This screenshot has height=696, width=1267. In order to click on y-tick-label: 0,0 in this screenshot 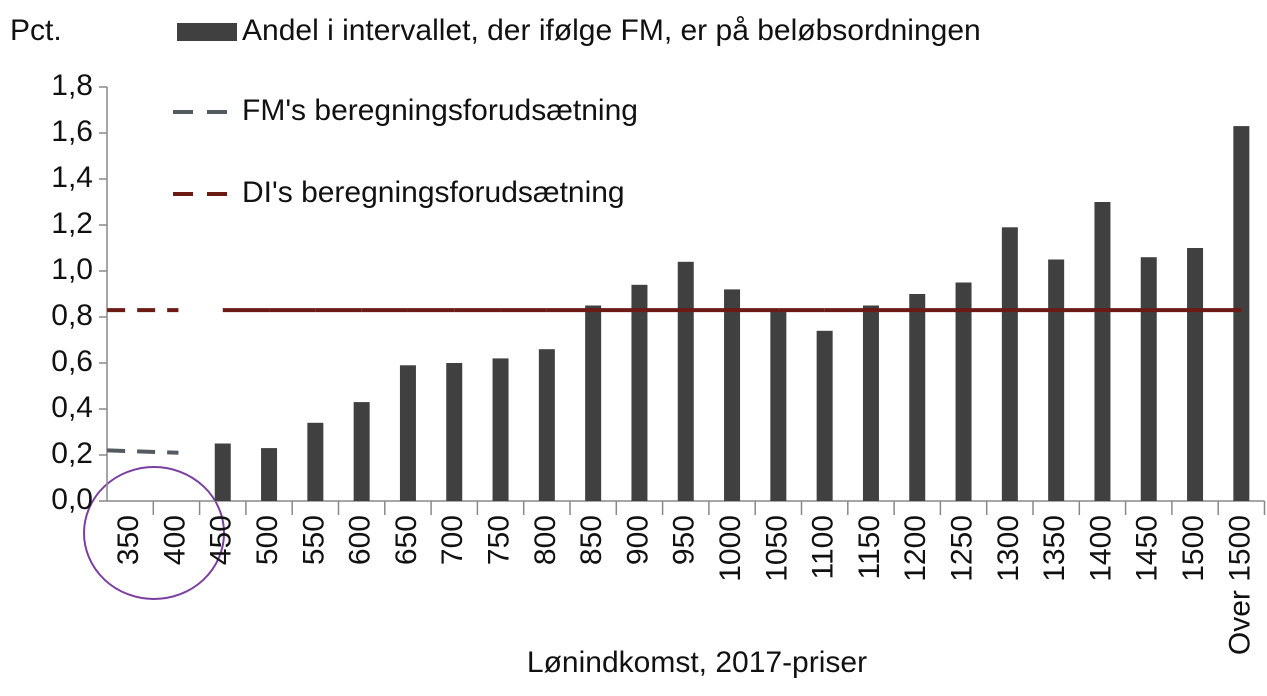, I will do `click(72, 499)`.